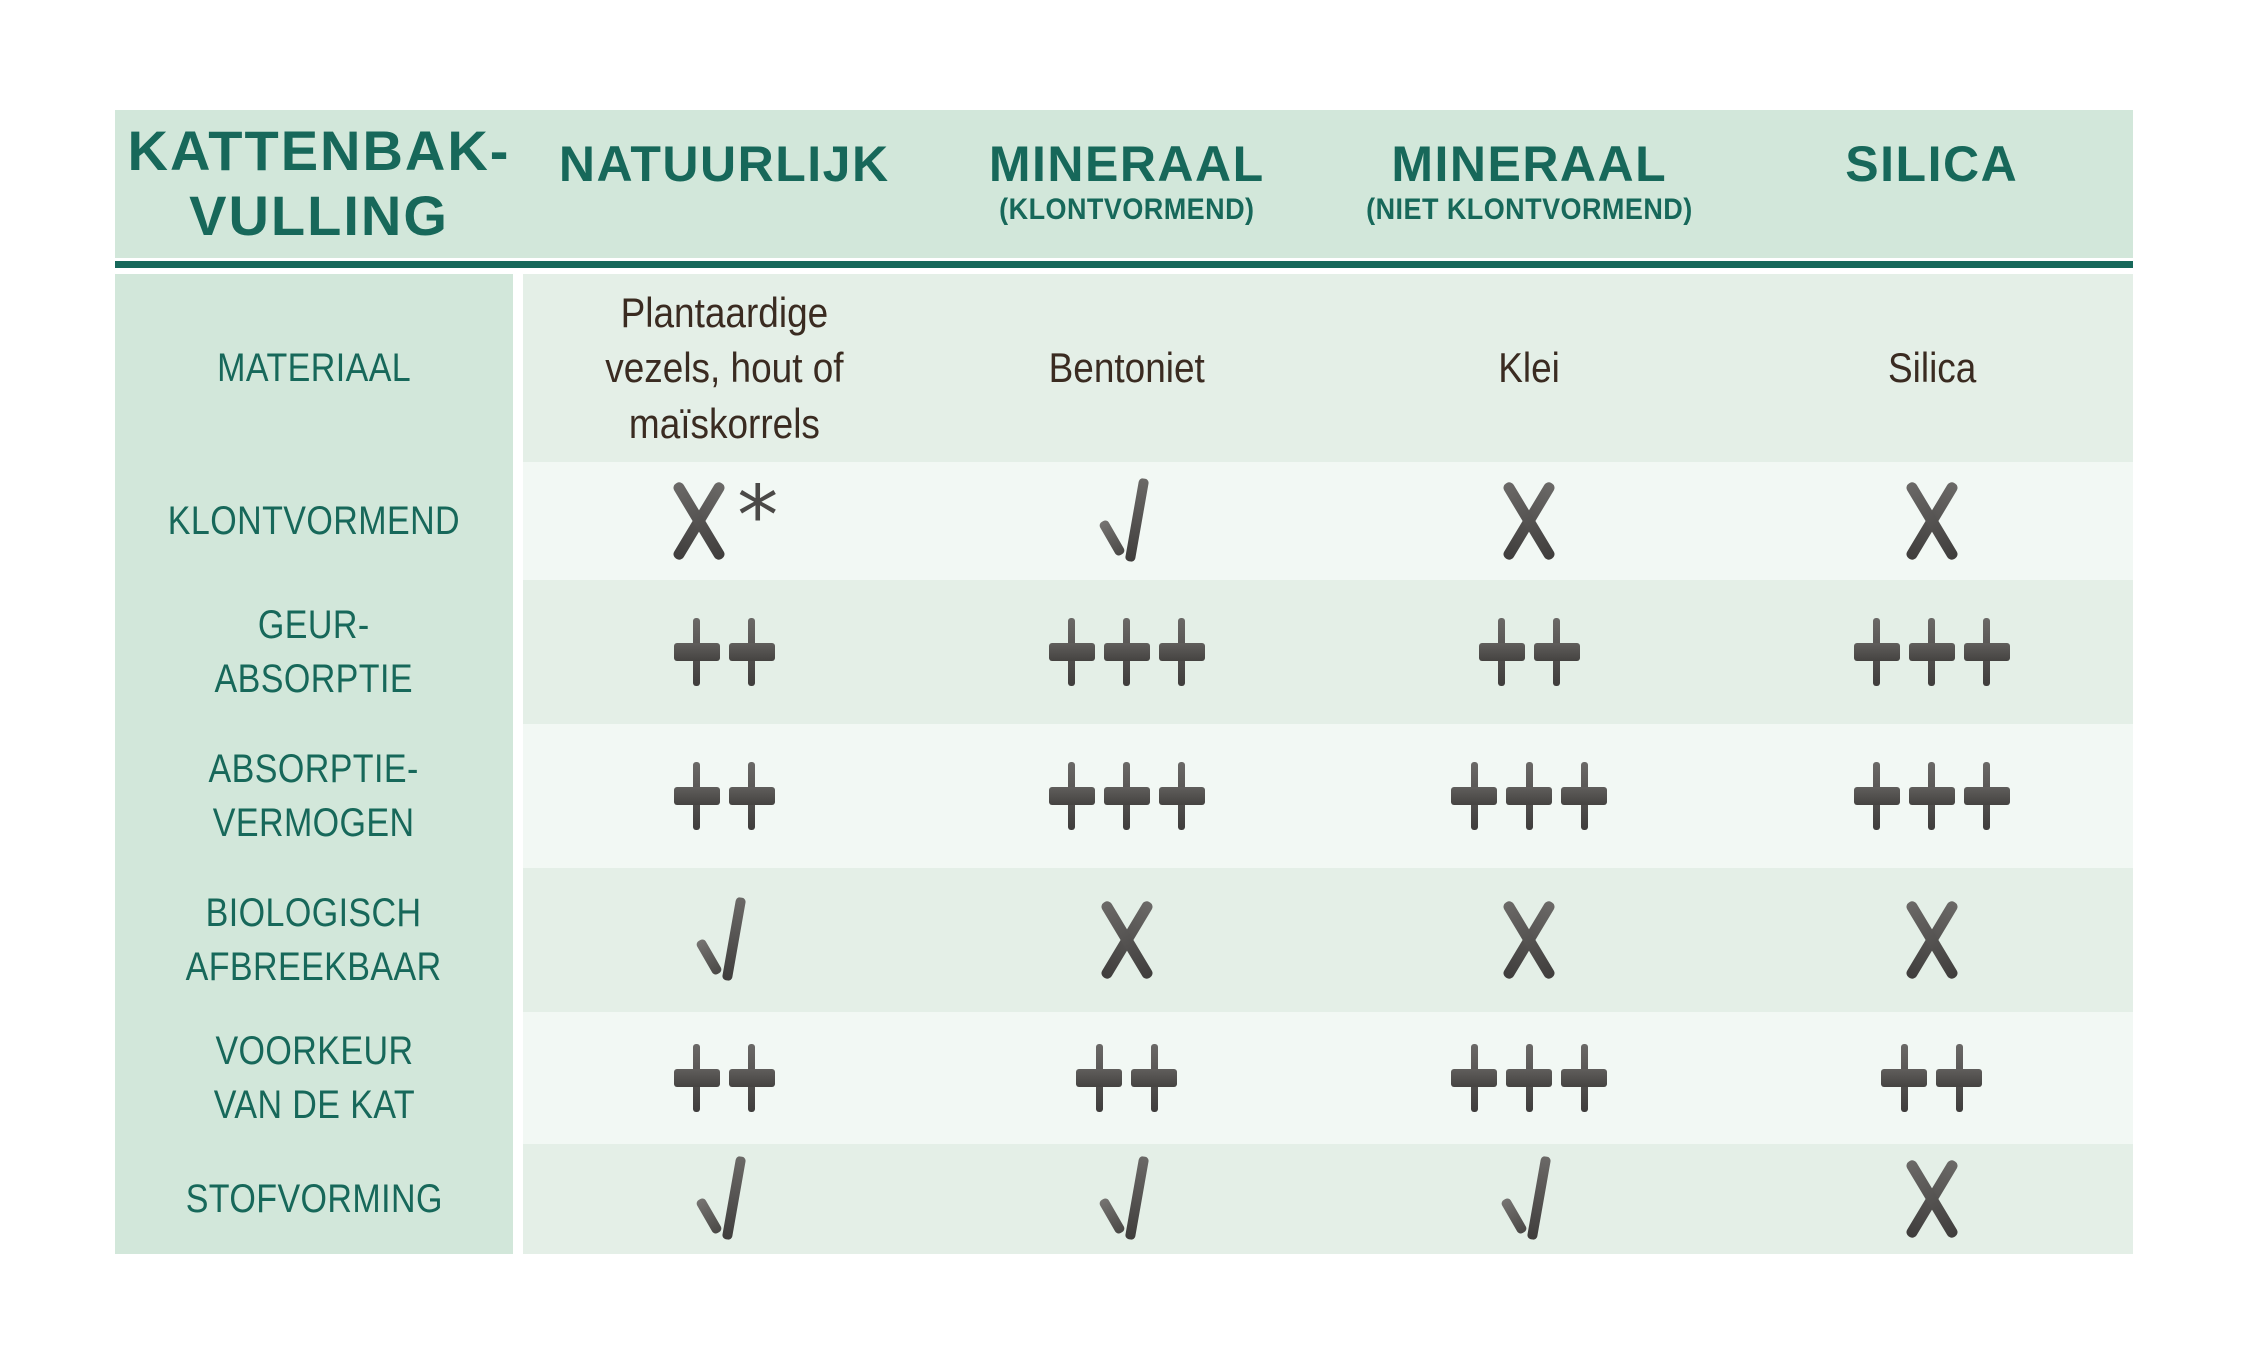 The height and width of the screenshot is (1354, 2250). I want to click on column-header: MINERAAL (KLONTVORMEND), so click(1127, 184).